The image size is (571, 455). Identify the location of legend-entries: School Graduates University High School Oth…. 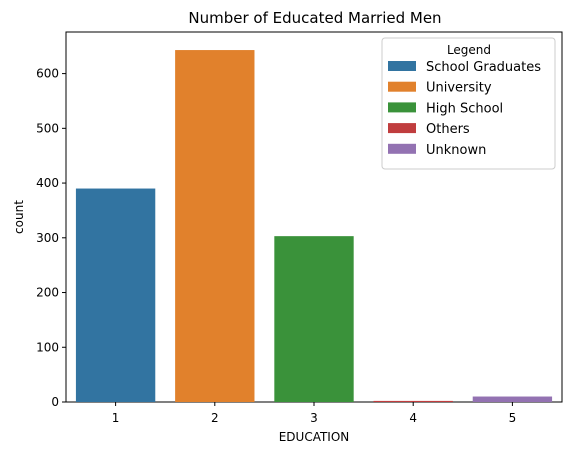
(464, 109).